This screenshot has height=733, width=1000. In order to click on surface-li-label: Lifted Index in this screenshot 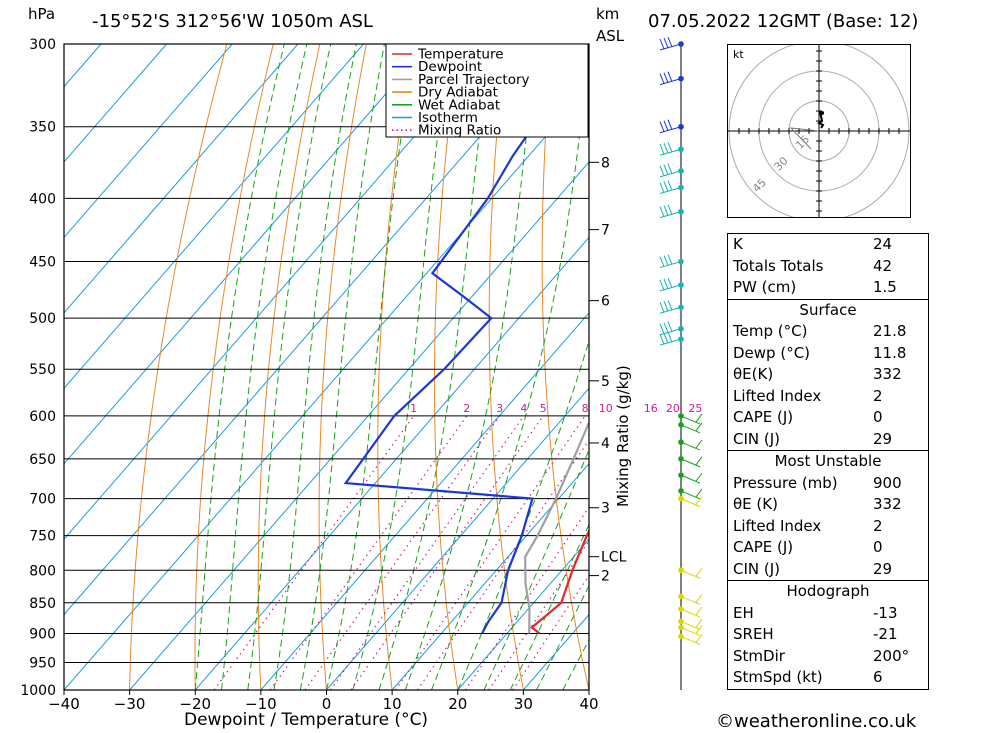, I will do `click(777, 395)`.